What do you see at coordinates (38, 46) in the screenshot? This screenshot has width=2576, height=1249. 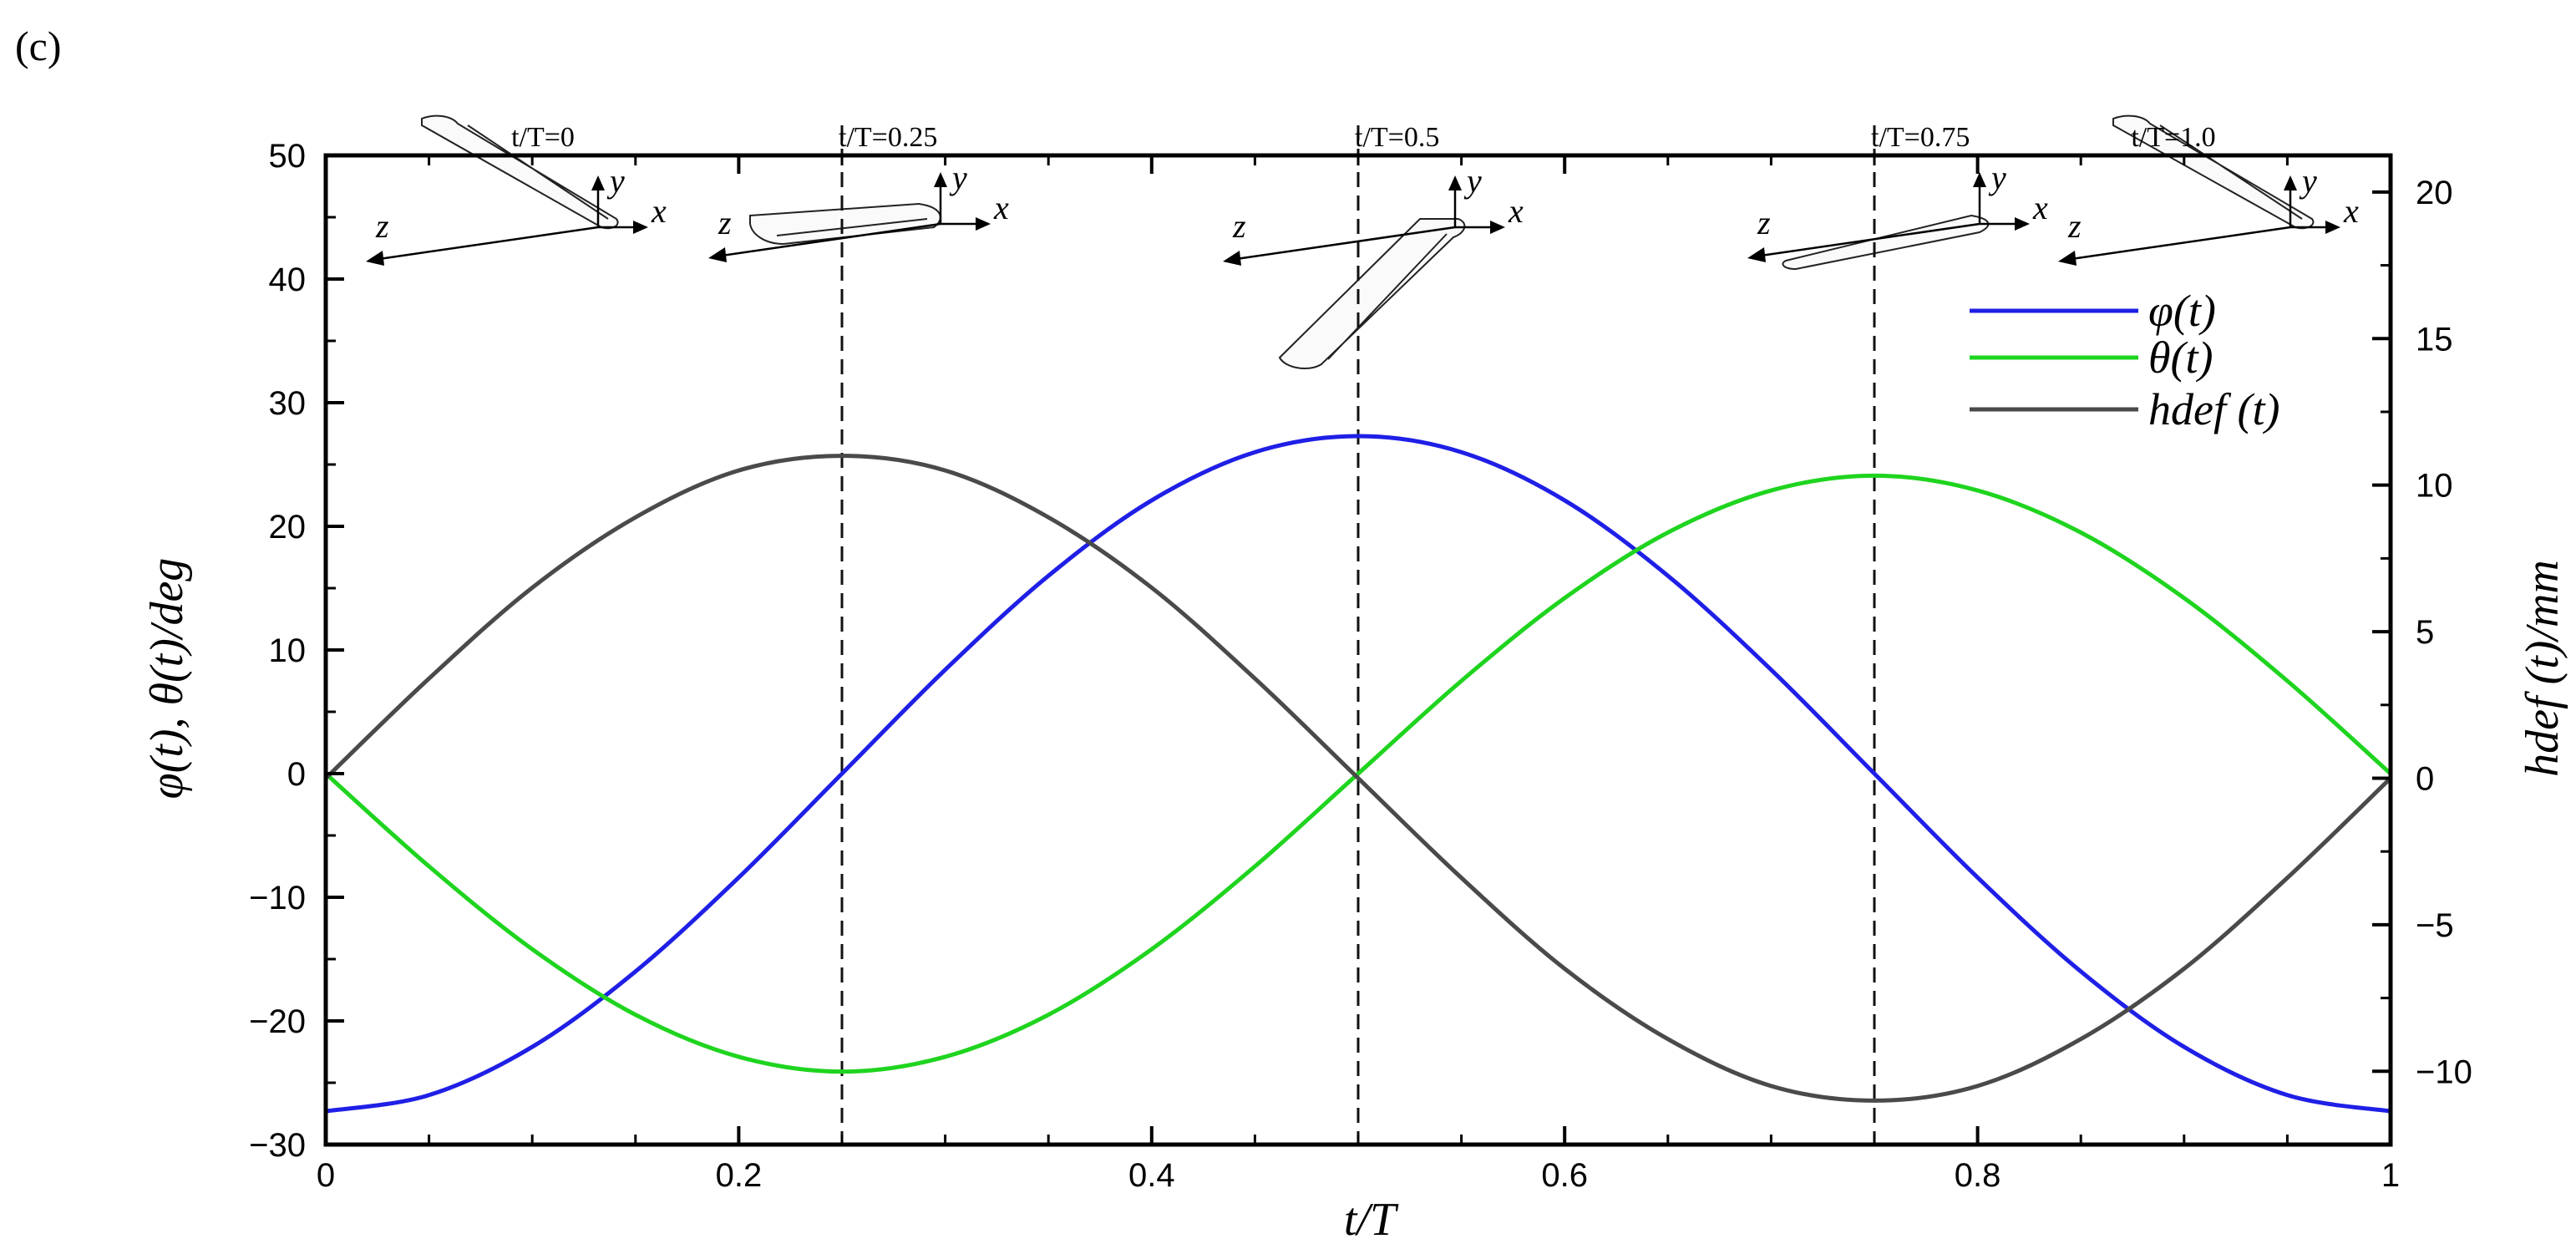 I see `panel-label: (c)` at bounding box center [38, 46].